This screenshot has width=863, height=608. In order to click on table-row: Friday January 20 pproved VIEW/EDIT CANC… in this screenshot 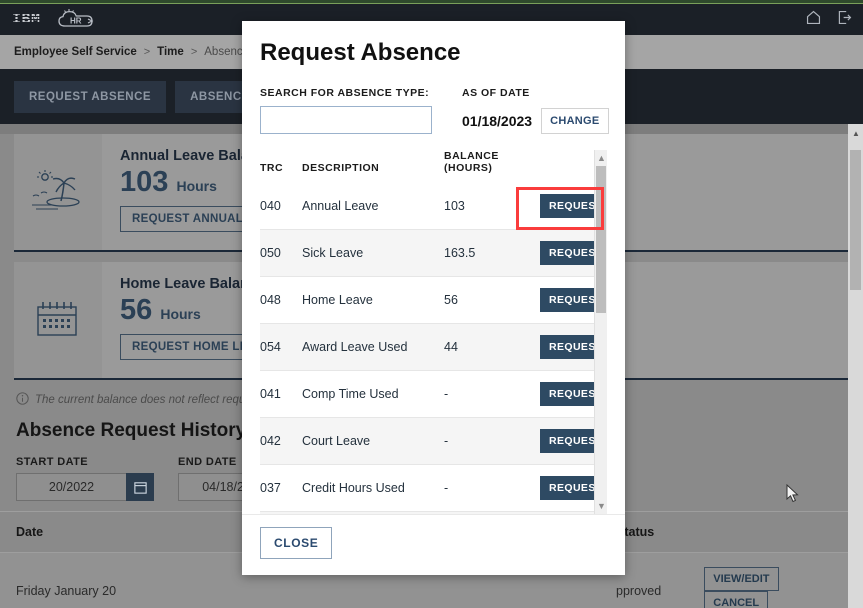, I will do `click(431, 580)`.